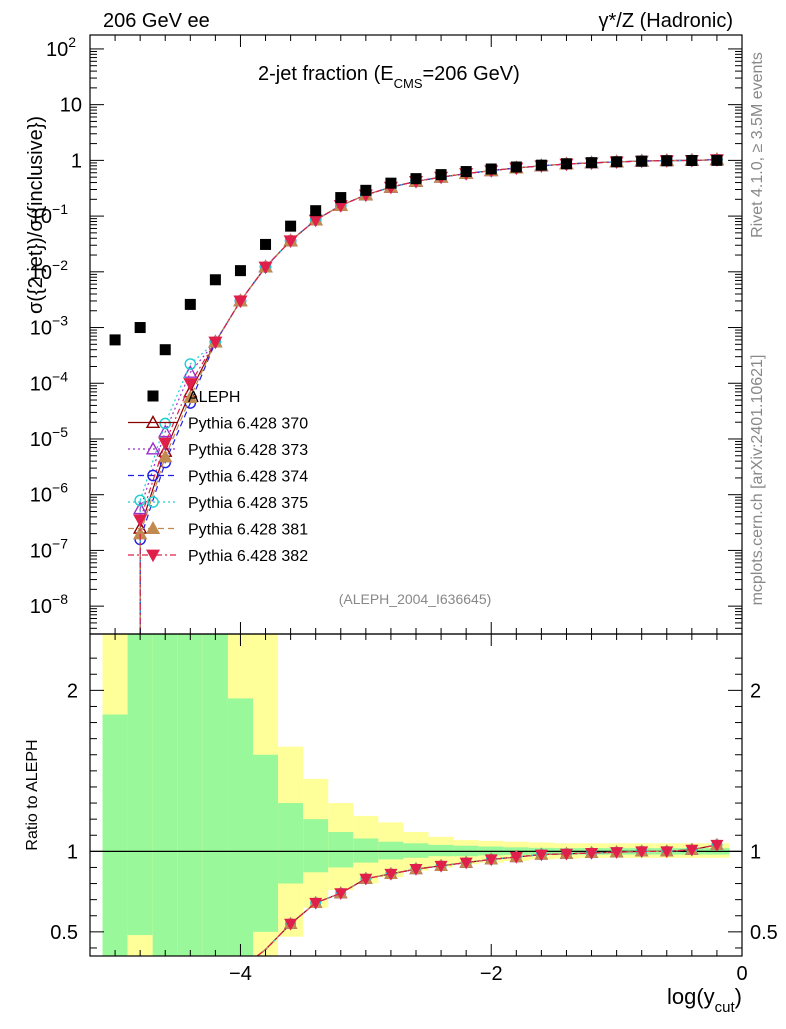  Describe the element at coordinates (248, 424) in the screenshot. I see `legend-label: Pythia 6.428 370` at that location.